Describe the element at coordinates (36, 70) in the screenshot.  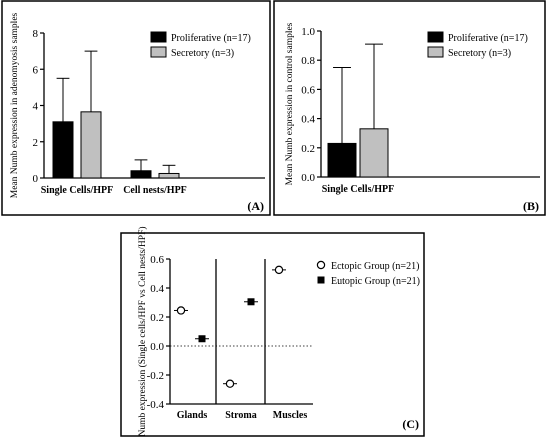
I see `panel-a-y-tick-label: 6` at that location.